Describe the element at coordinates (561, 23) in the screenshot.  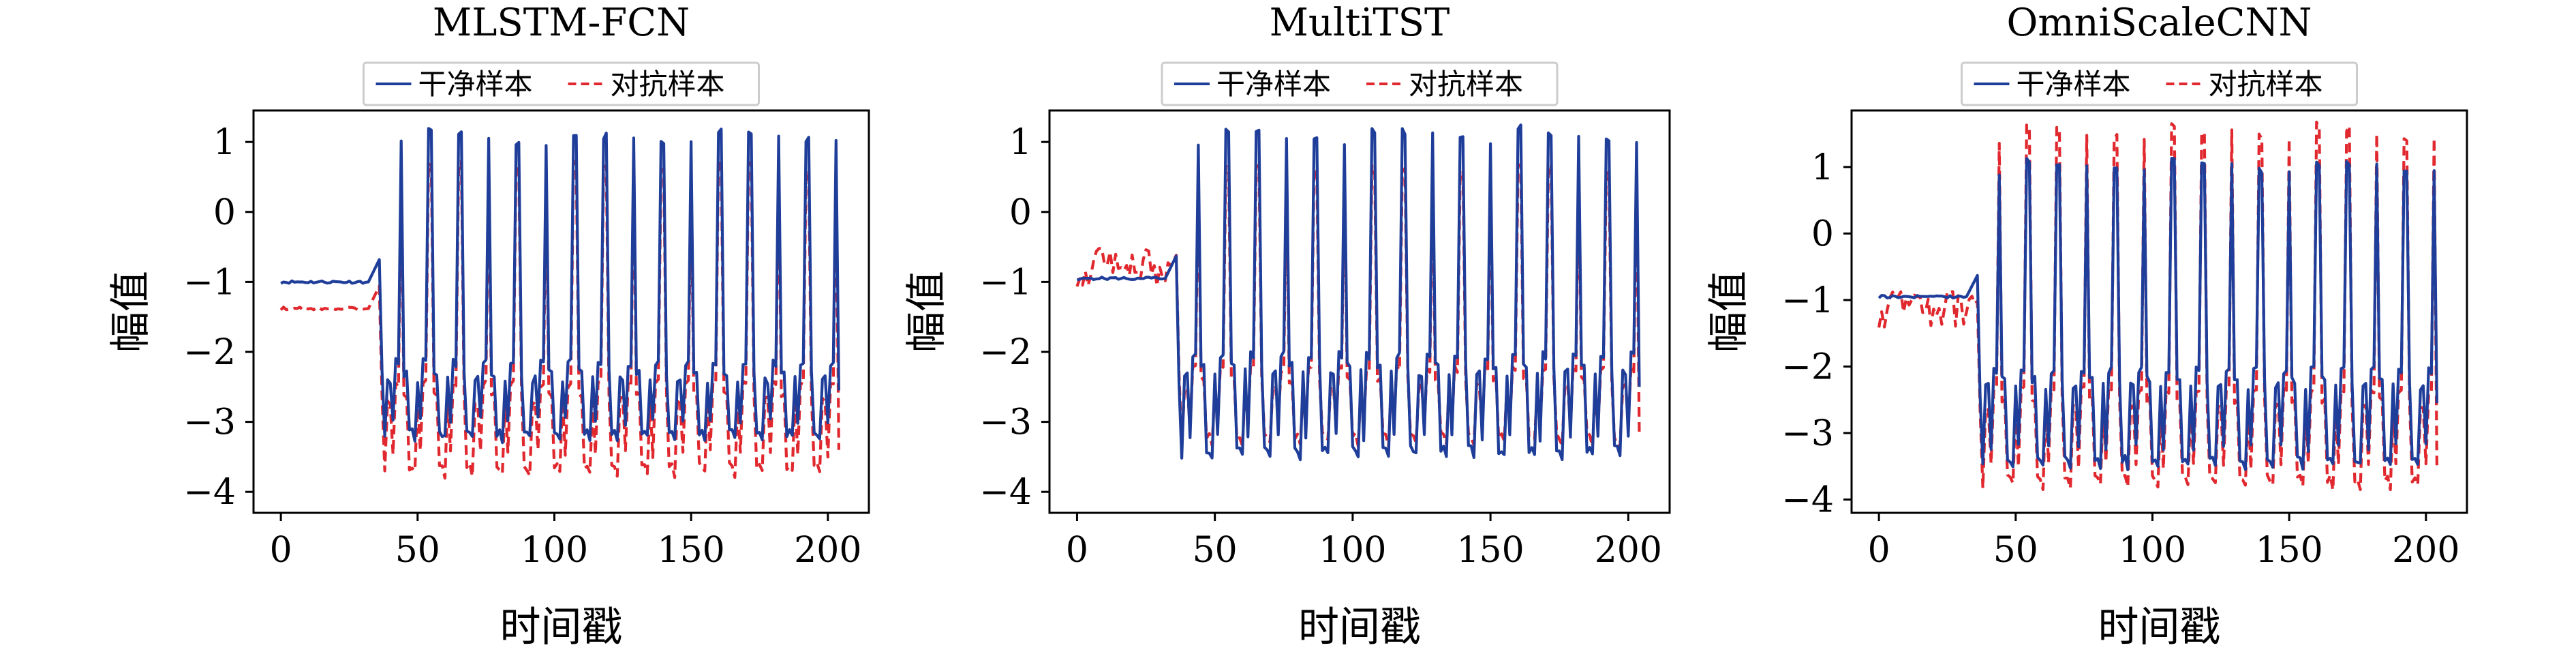
I see `chart-title: MLSTM-FCN` at that location.